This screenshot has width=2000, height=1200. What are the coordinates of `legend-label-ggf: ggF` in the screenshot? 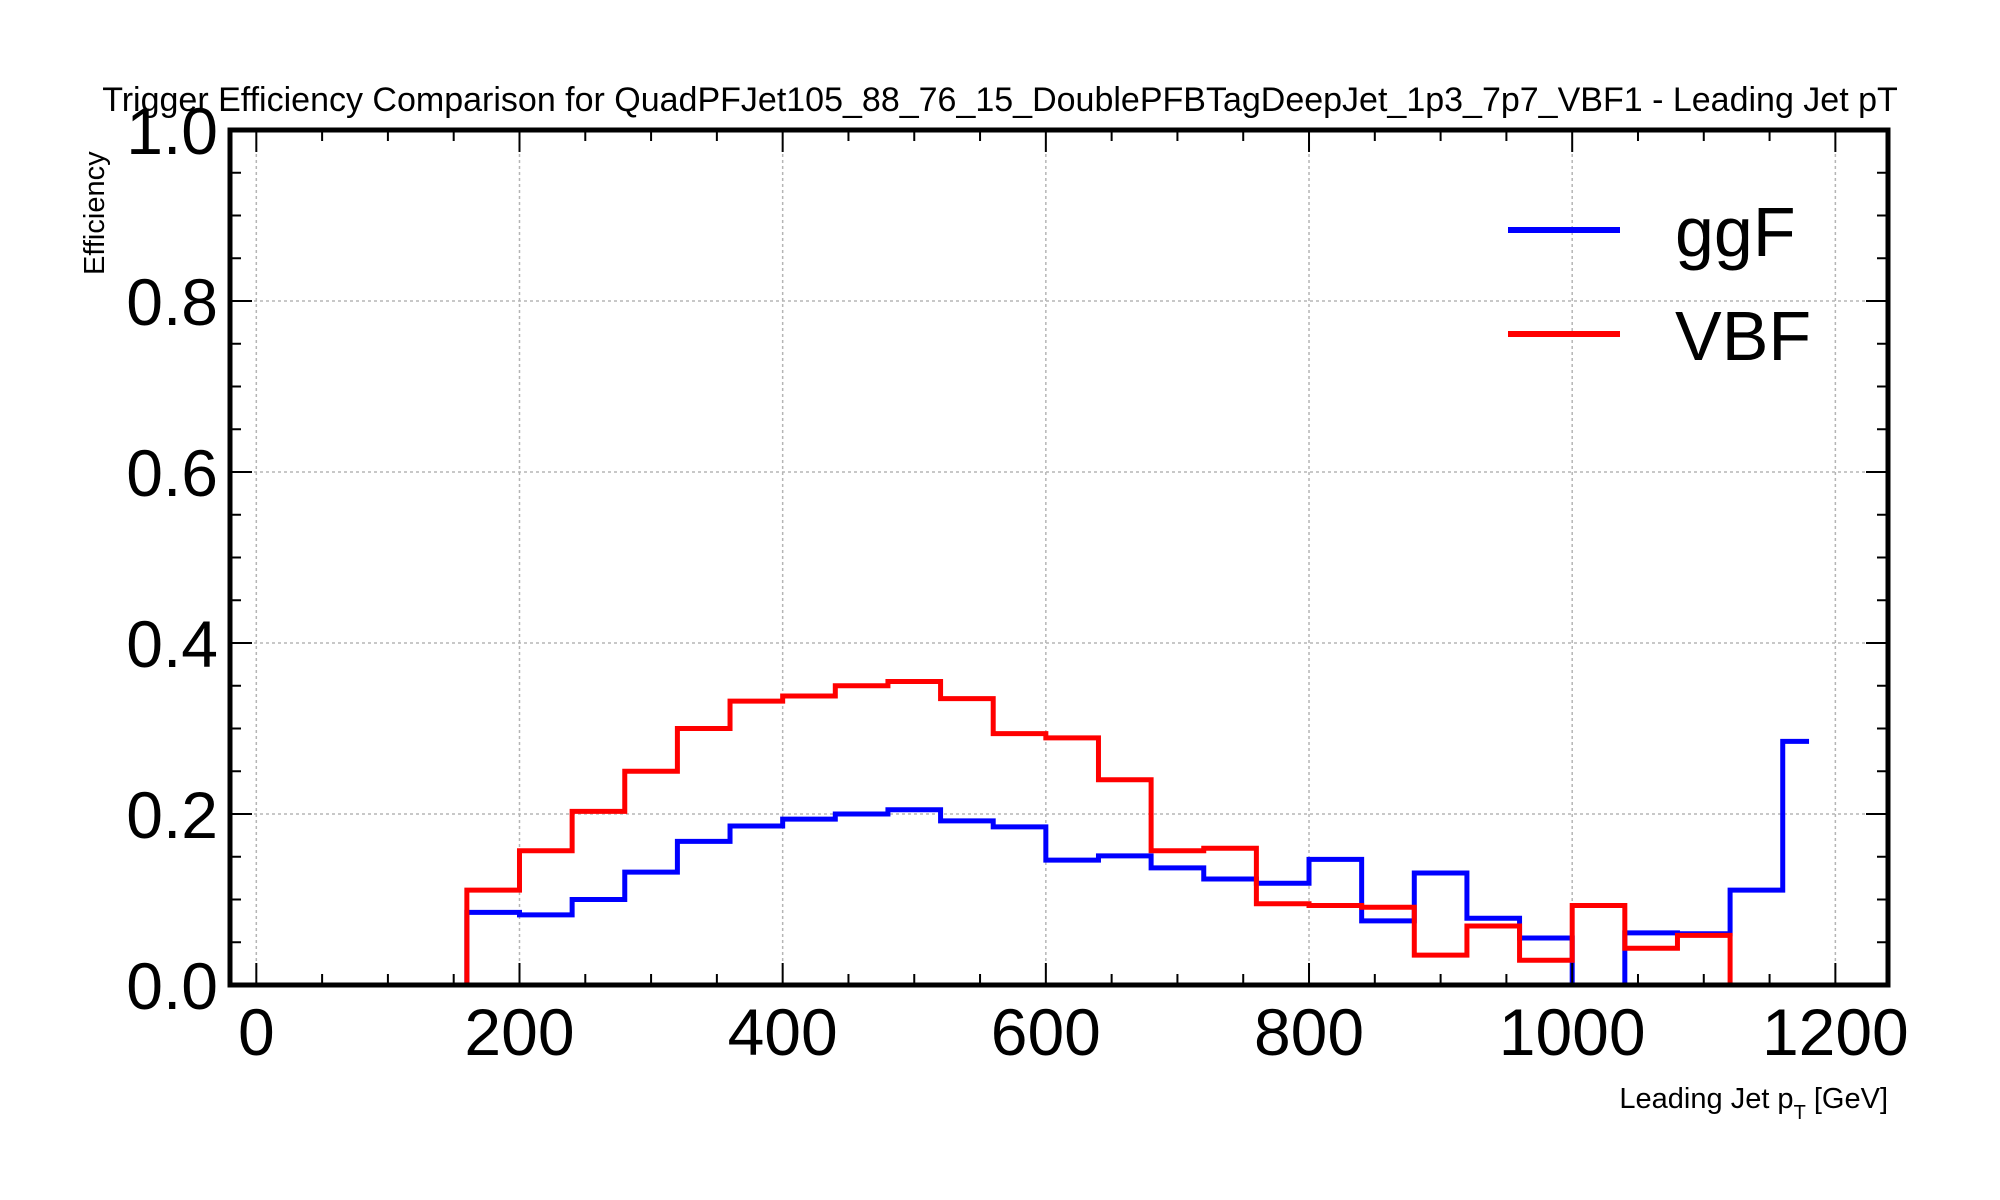 It's located at (1735, 232).